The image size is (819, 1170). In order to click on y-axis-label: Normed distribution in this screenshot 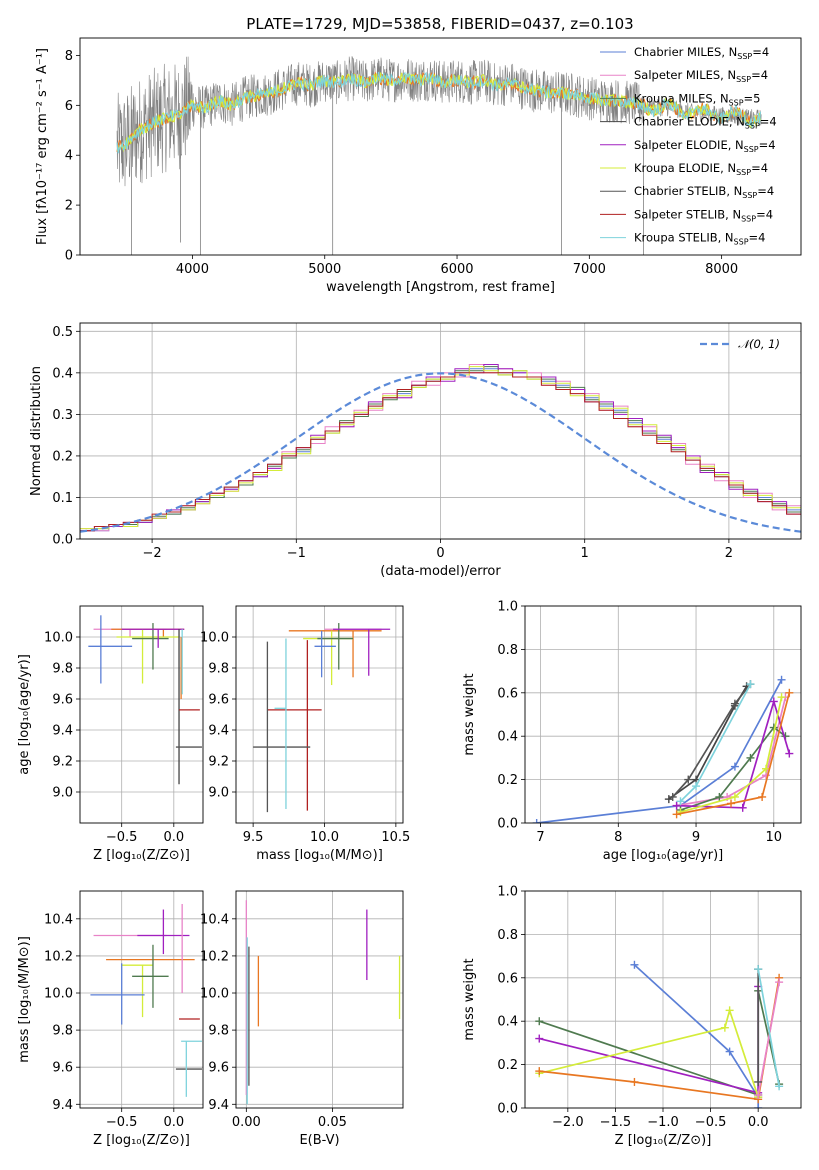, I will do `click(36, 431)`.